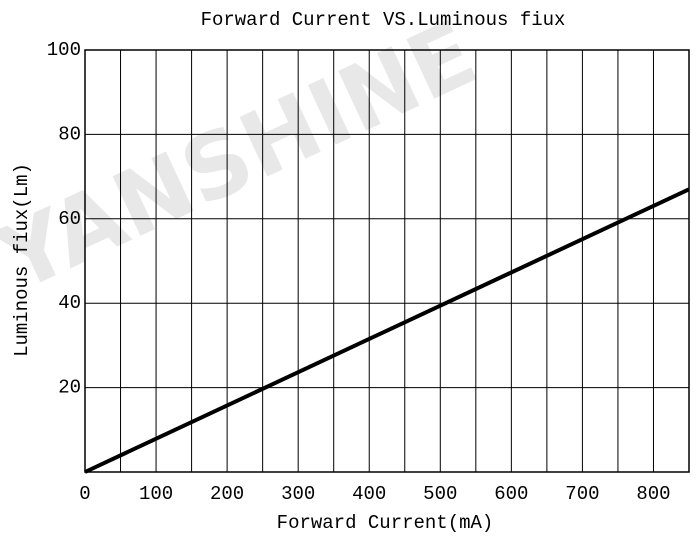  Describe the element at coordinates (369, 494) in the screenshot. I see `x-tick-label: 400` at that location.